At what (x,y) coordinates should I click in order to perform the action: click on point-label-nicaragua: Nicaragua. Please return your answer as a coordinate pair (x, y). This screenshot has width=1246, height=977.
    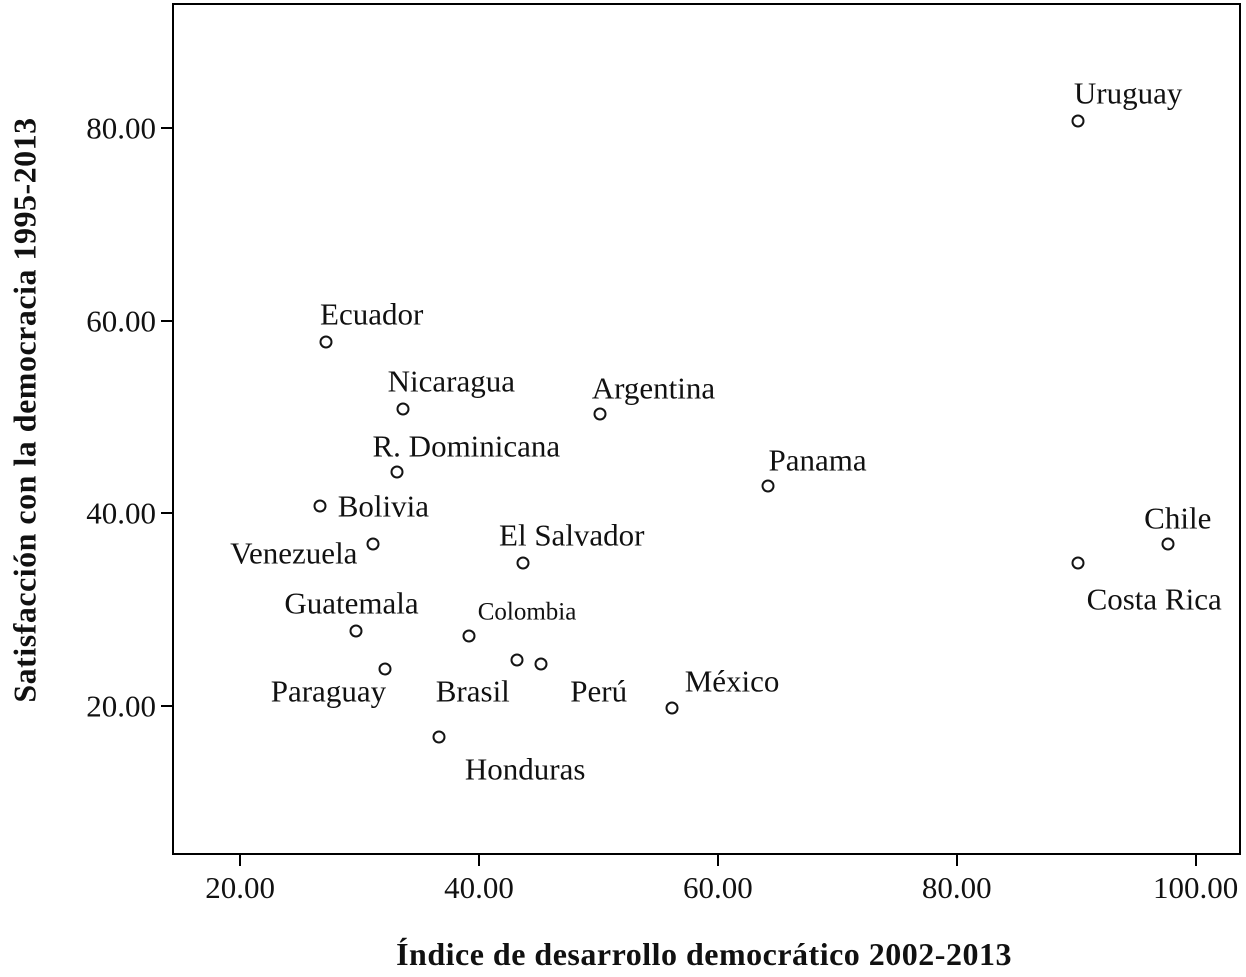
    Looking at the image, I should click on (451, 381).